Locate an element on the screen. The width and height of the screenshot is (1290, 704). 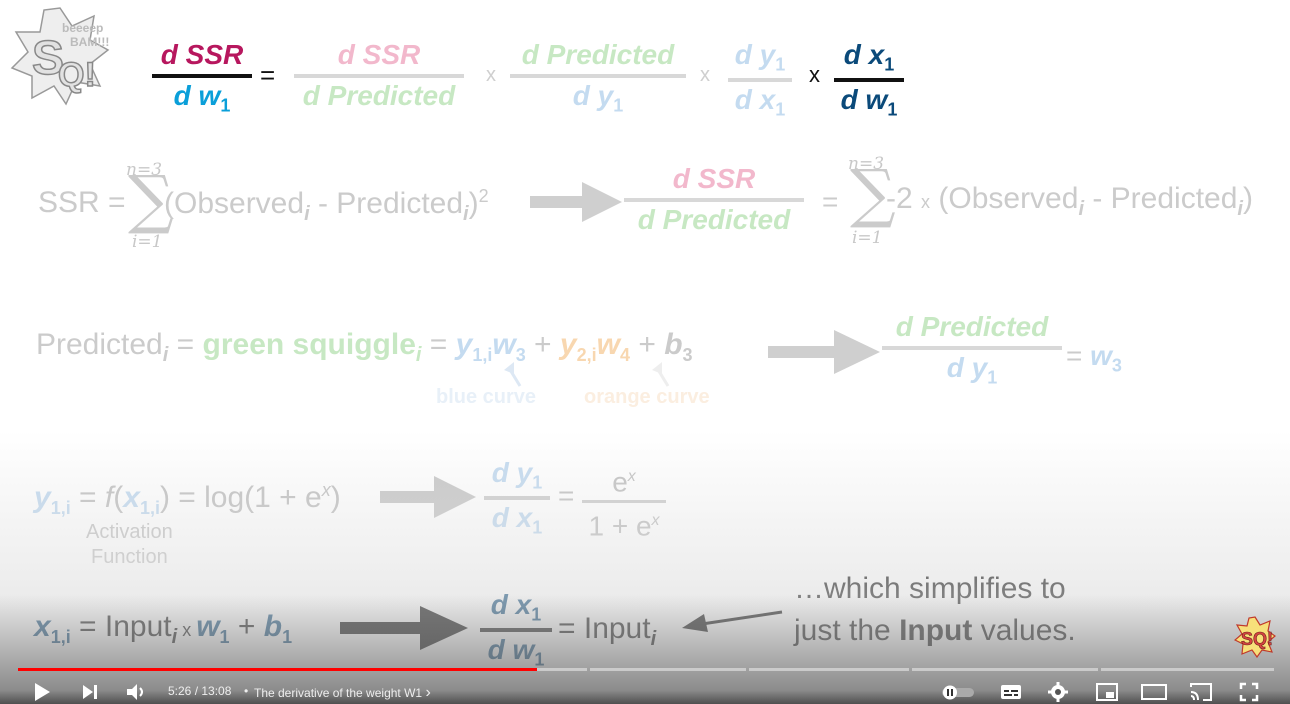
svg-text: SQ! is located at coordinates (1257, 639).